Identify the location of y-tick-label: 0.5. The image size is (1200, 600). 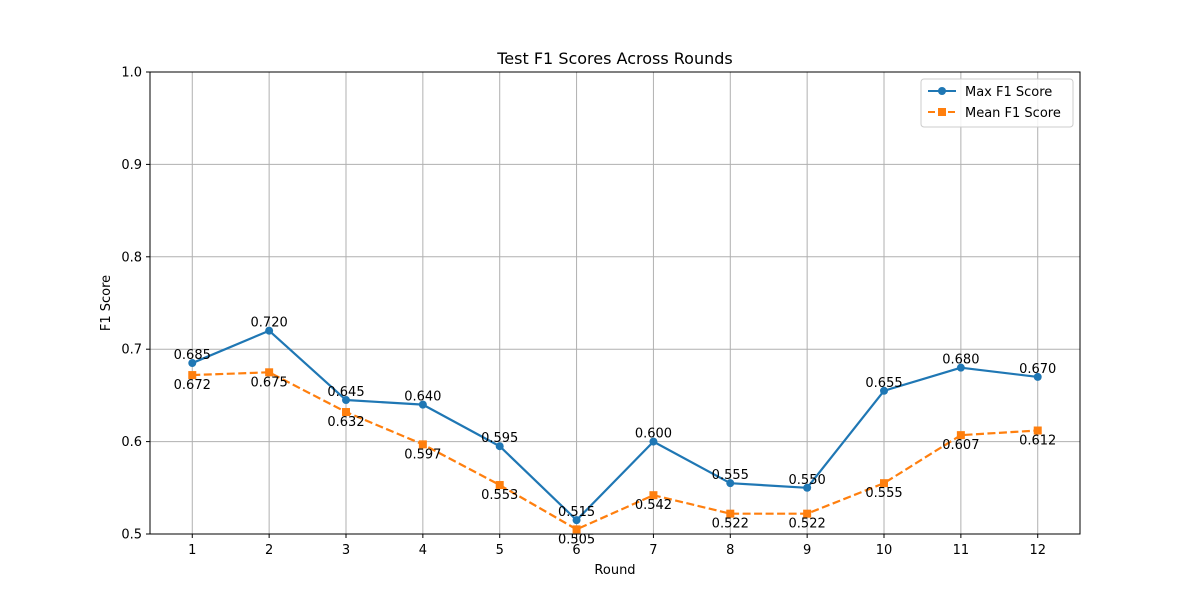
(131, 535).